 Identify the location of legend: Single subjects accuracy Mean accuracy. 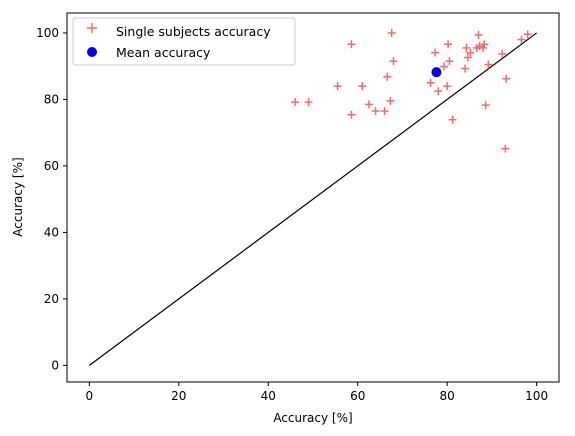
(184, 41).